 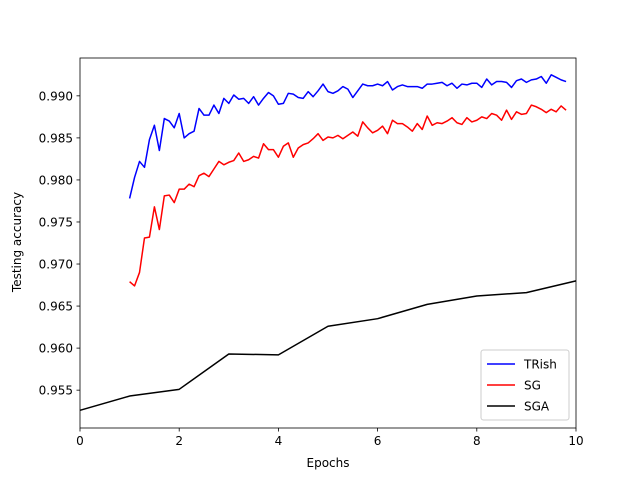 What do you see at coordinates (17, 242) in the screenshot?
I see `y-axis-label: Testing accuracy` at bounding box center [17, 242].